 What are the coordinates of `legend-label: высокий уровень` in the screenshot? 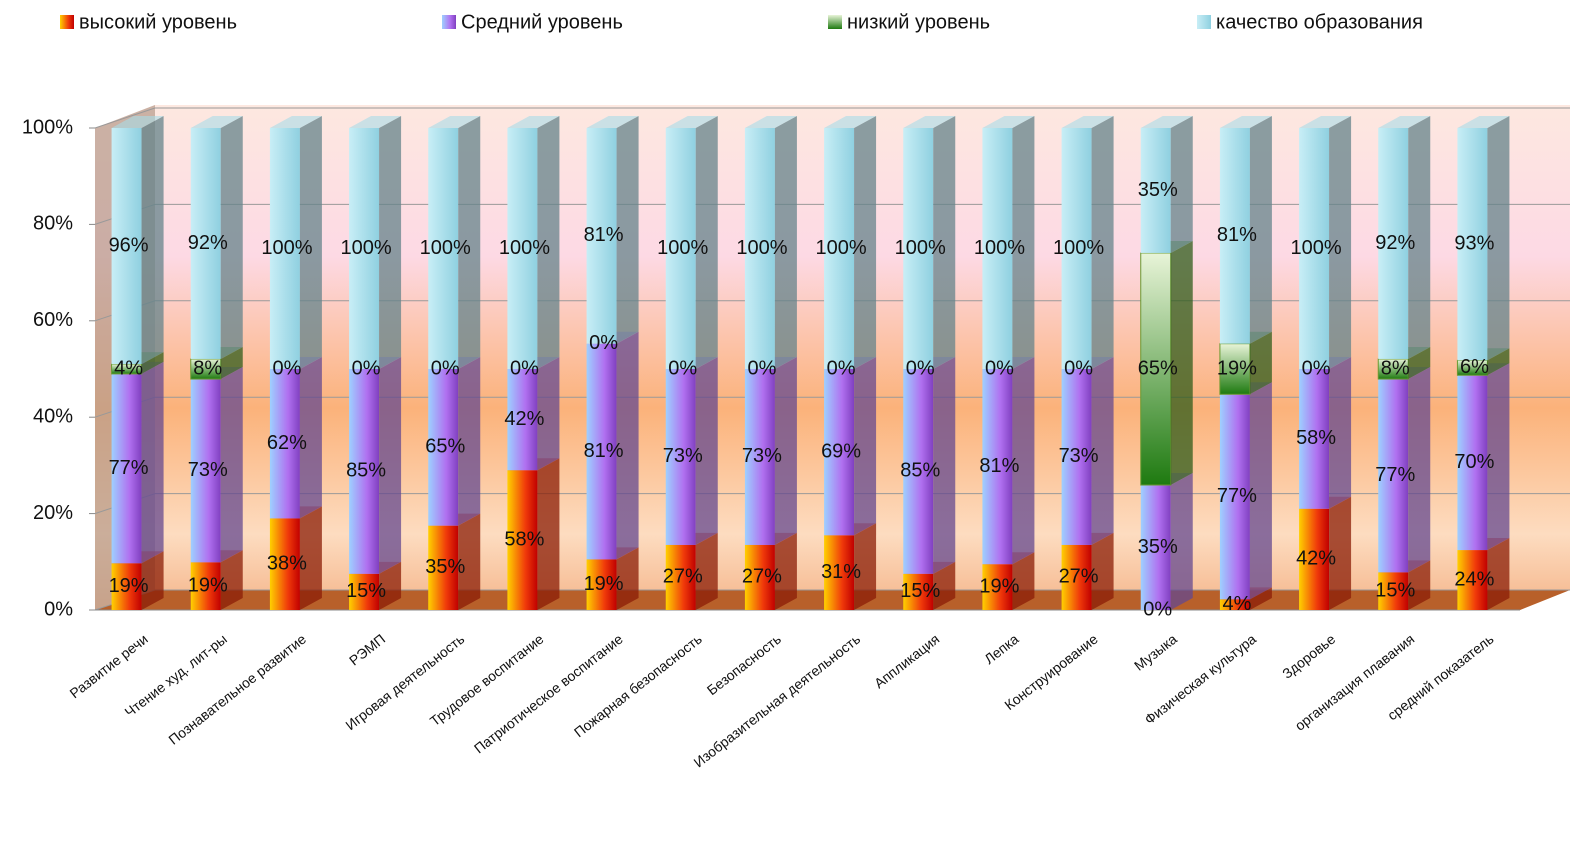 It's located at (158, 22).